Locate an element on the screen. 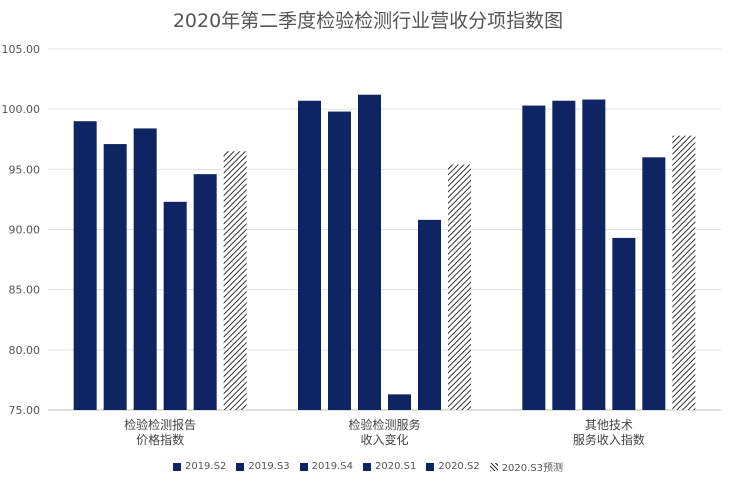  x-category-label: 其他技术 is located at coordinates (609, 425).